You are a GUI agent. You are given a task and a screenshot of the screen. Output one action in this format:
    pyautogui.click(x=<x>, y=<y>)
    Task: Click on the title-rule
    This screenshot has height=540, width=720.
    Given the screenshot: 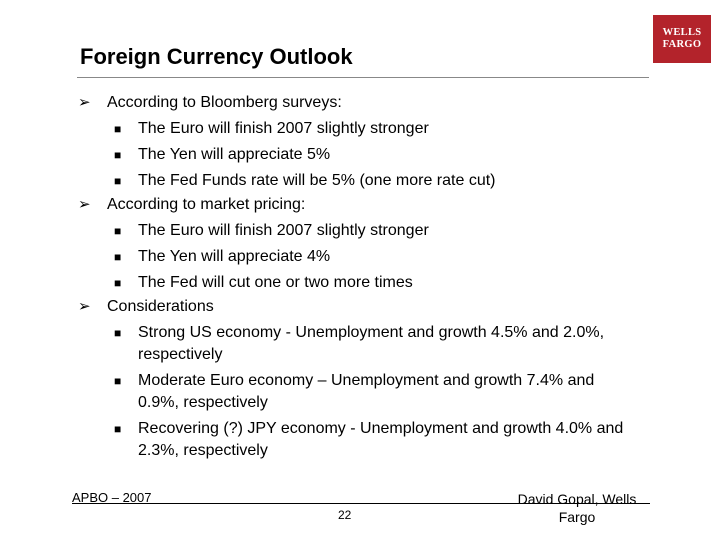 What is the action you would take?
    pyautogui.click(x=363, y=77)
    